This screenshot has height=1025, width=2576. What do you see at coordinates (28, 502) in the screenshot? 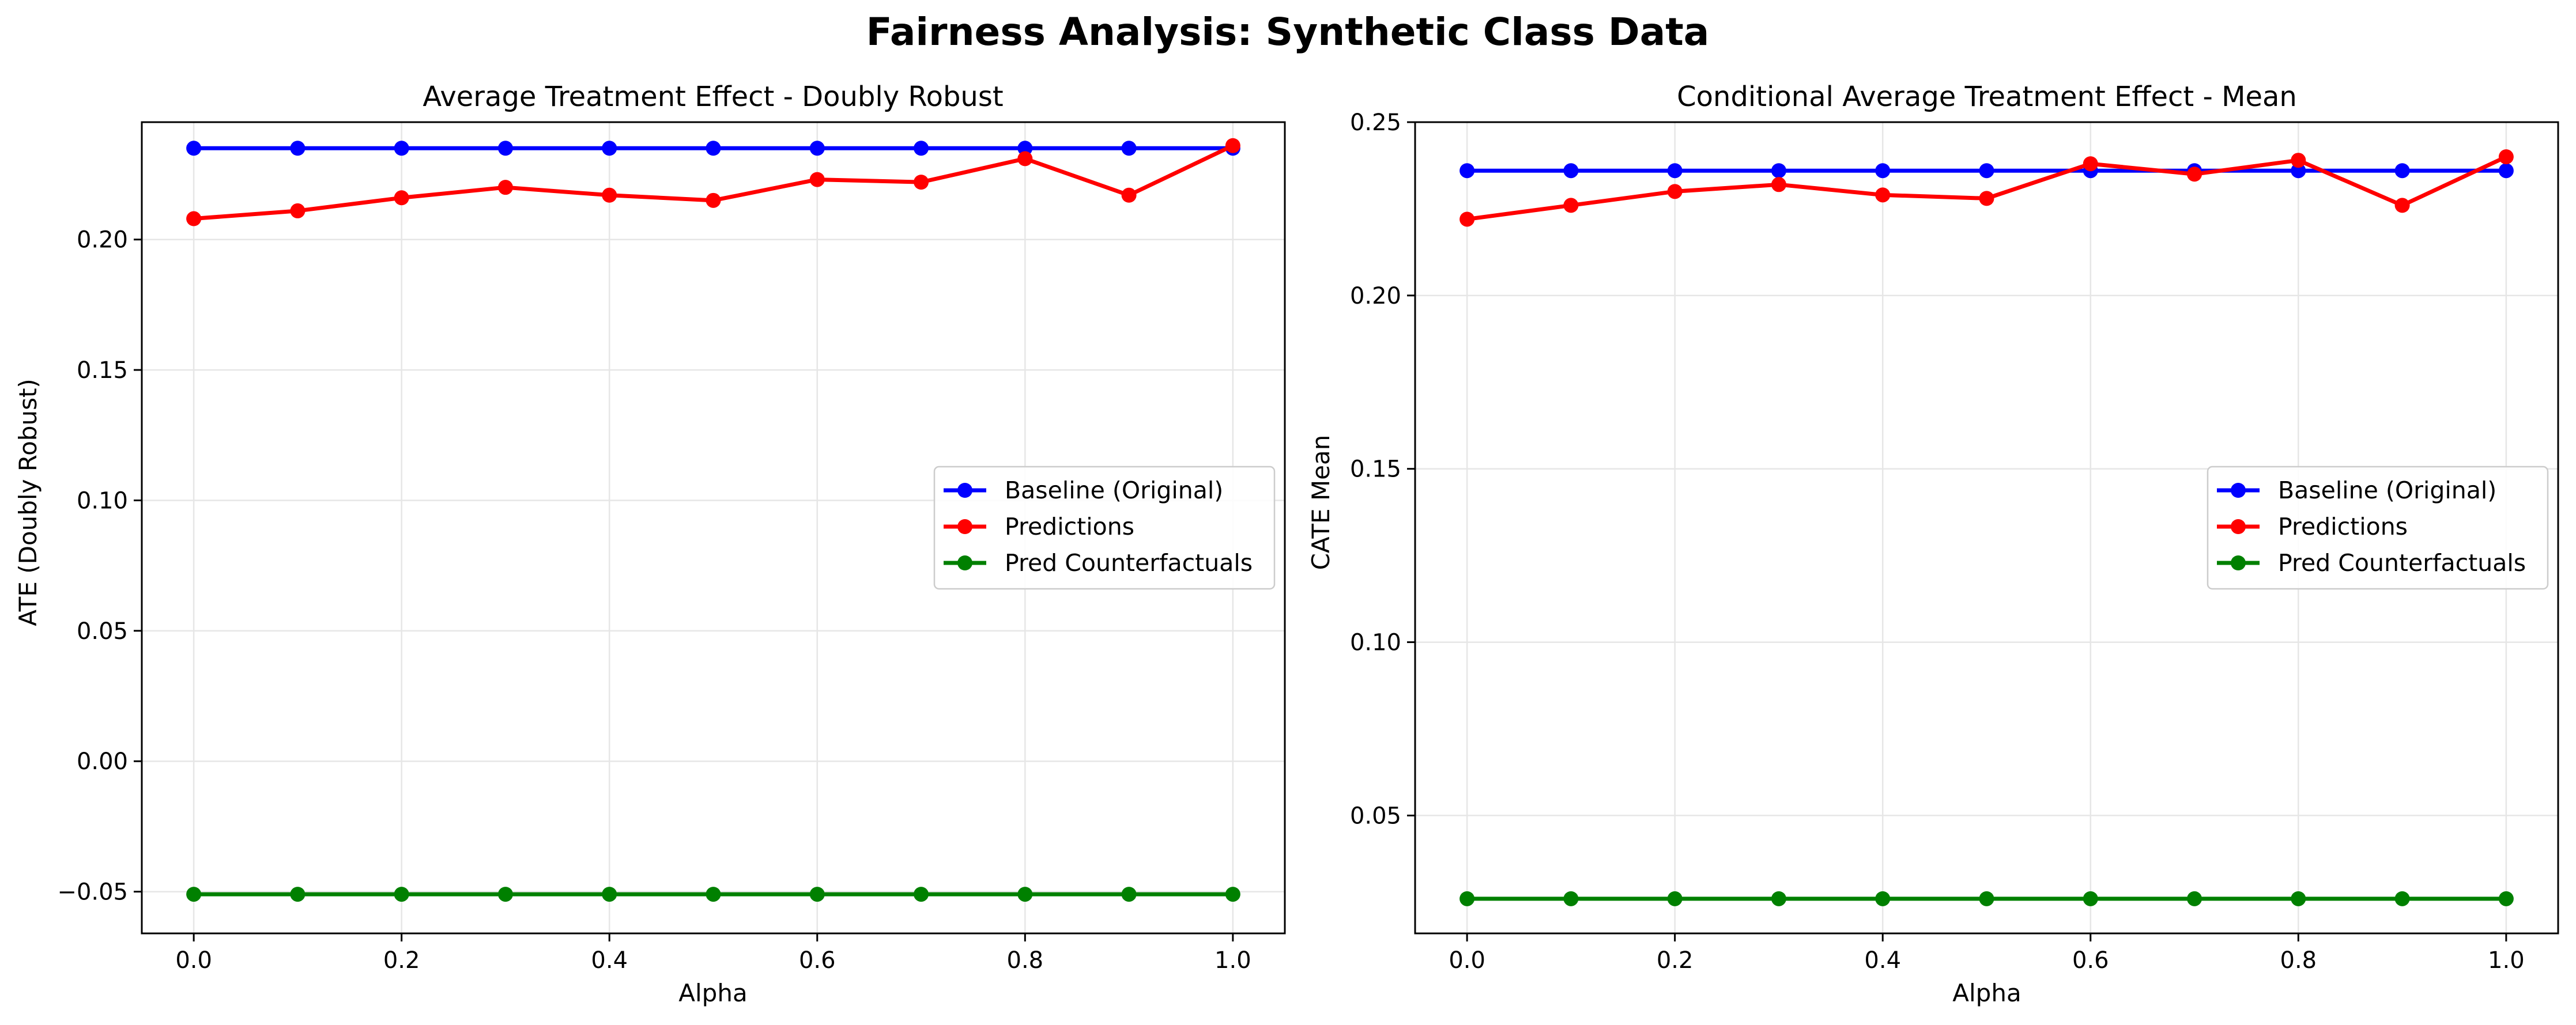
I see `y-axis-label: ATE (Doubly Robust)` at bounding box center [28, 502].